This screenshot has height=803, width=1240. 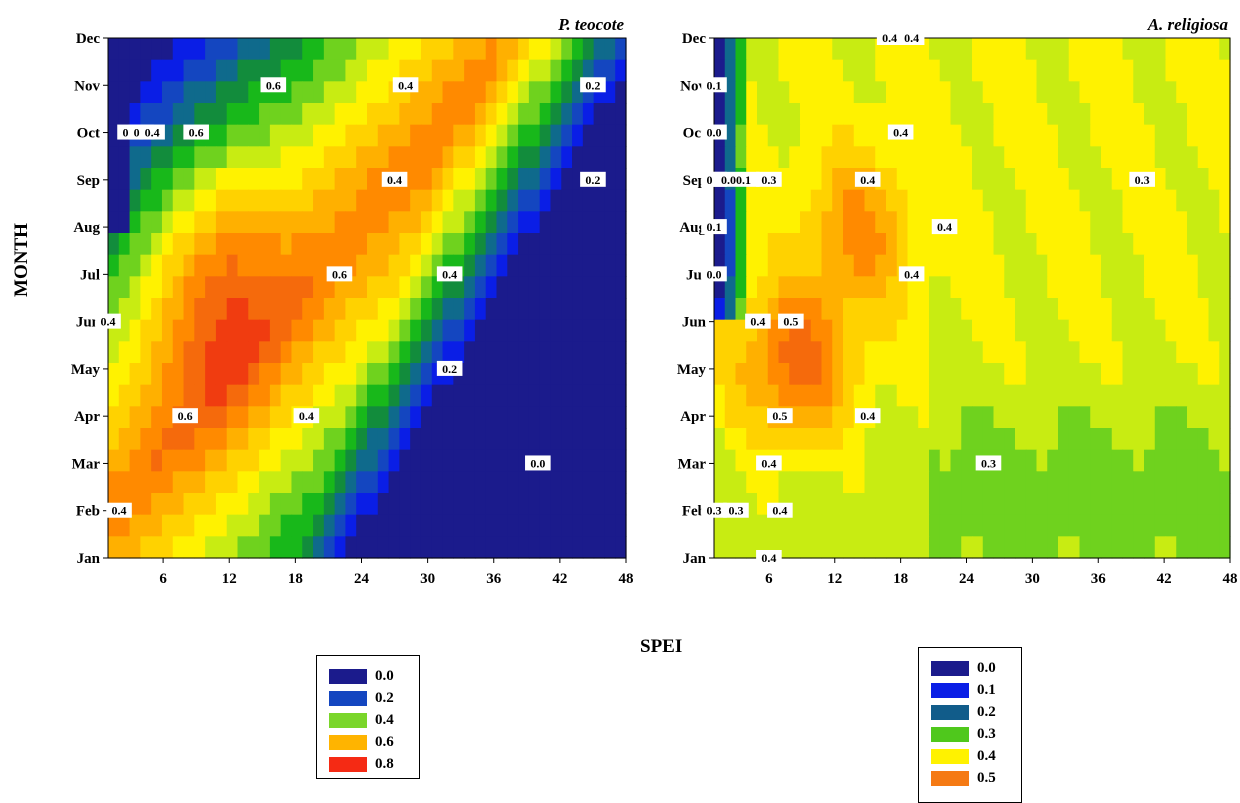 I want to click on y-tick-label: Jun, so click(x=88, y=323).